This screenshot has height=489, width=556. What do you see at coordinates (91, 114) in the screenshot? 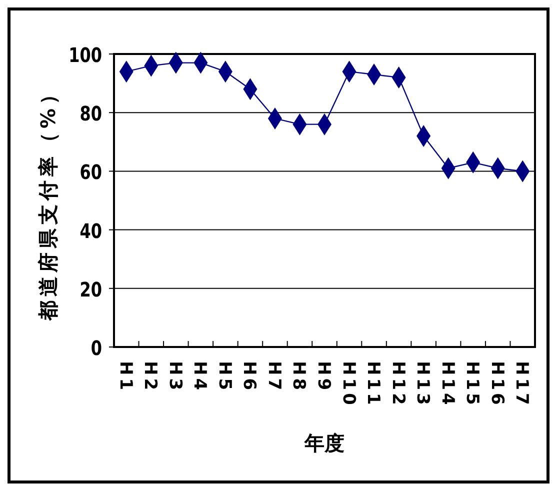
I see `y-tick-label: 80` at bounding box center [91, 114].